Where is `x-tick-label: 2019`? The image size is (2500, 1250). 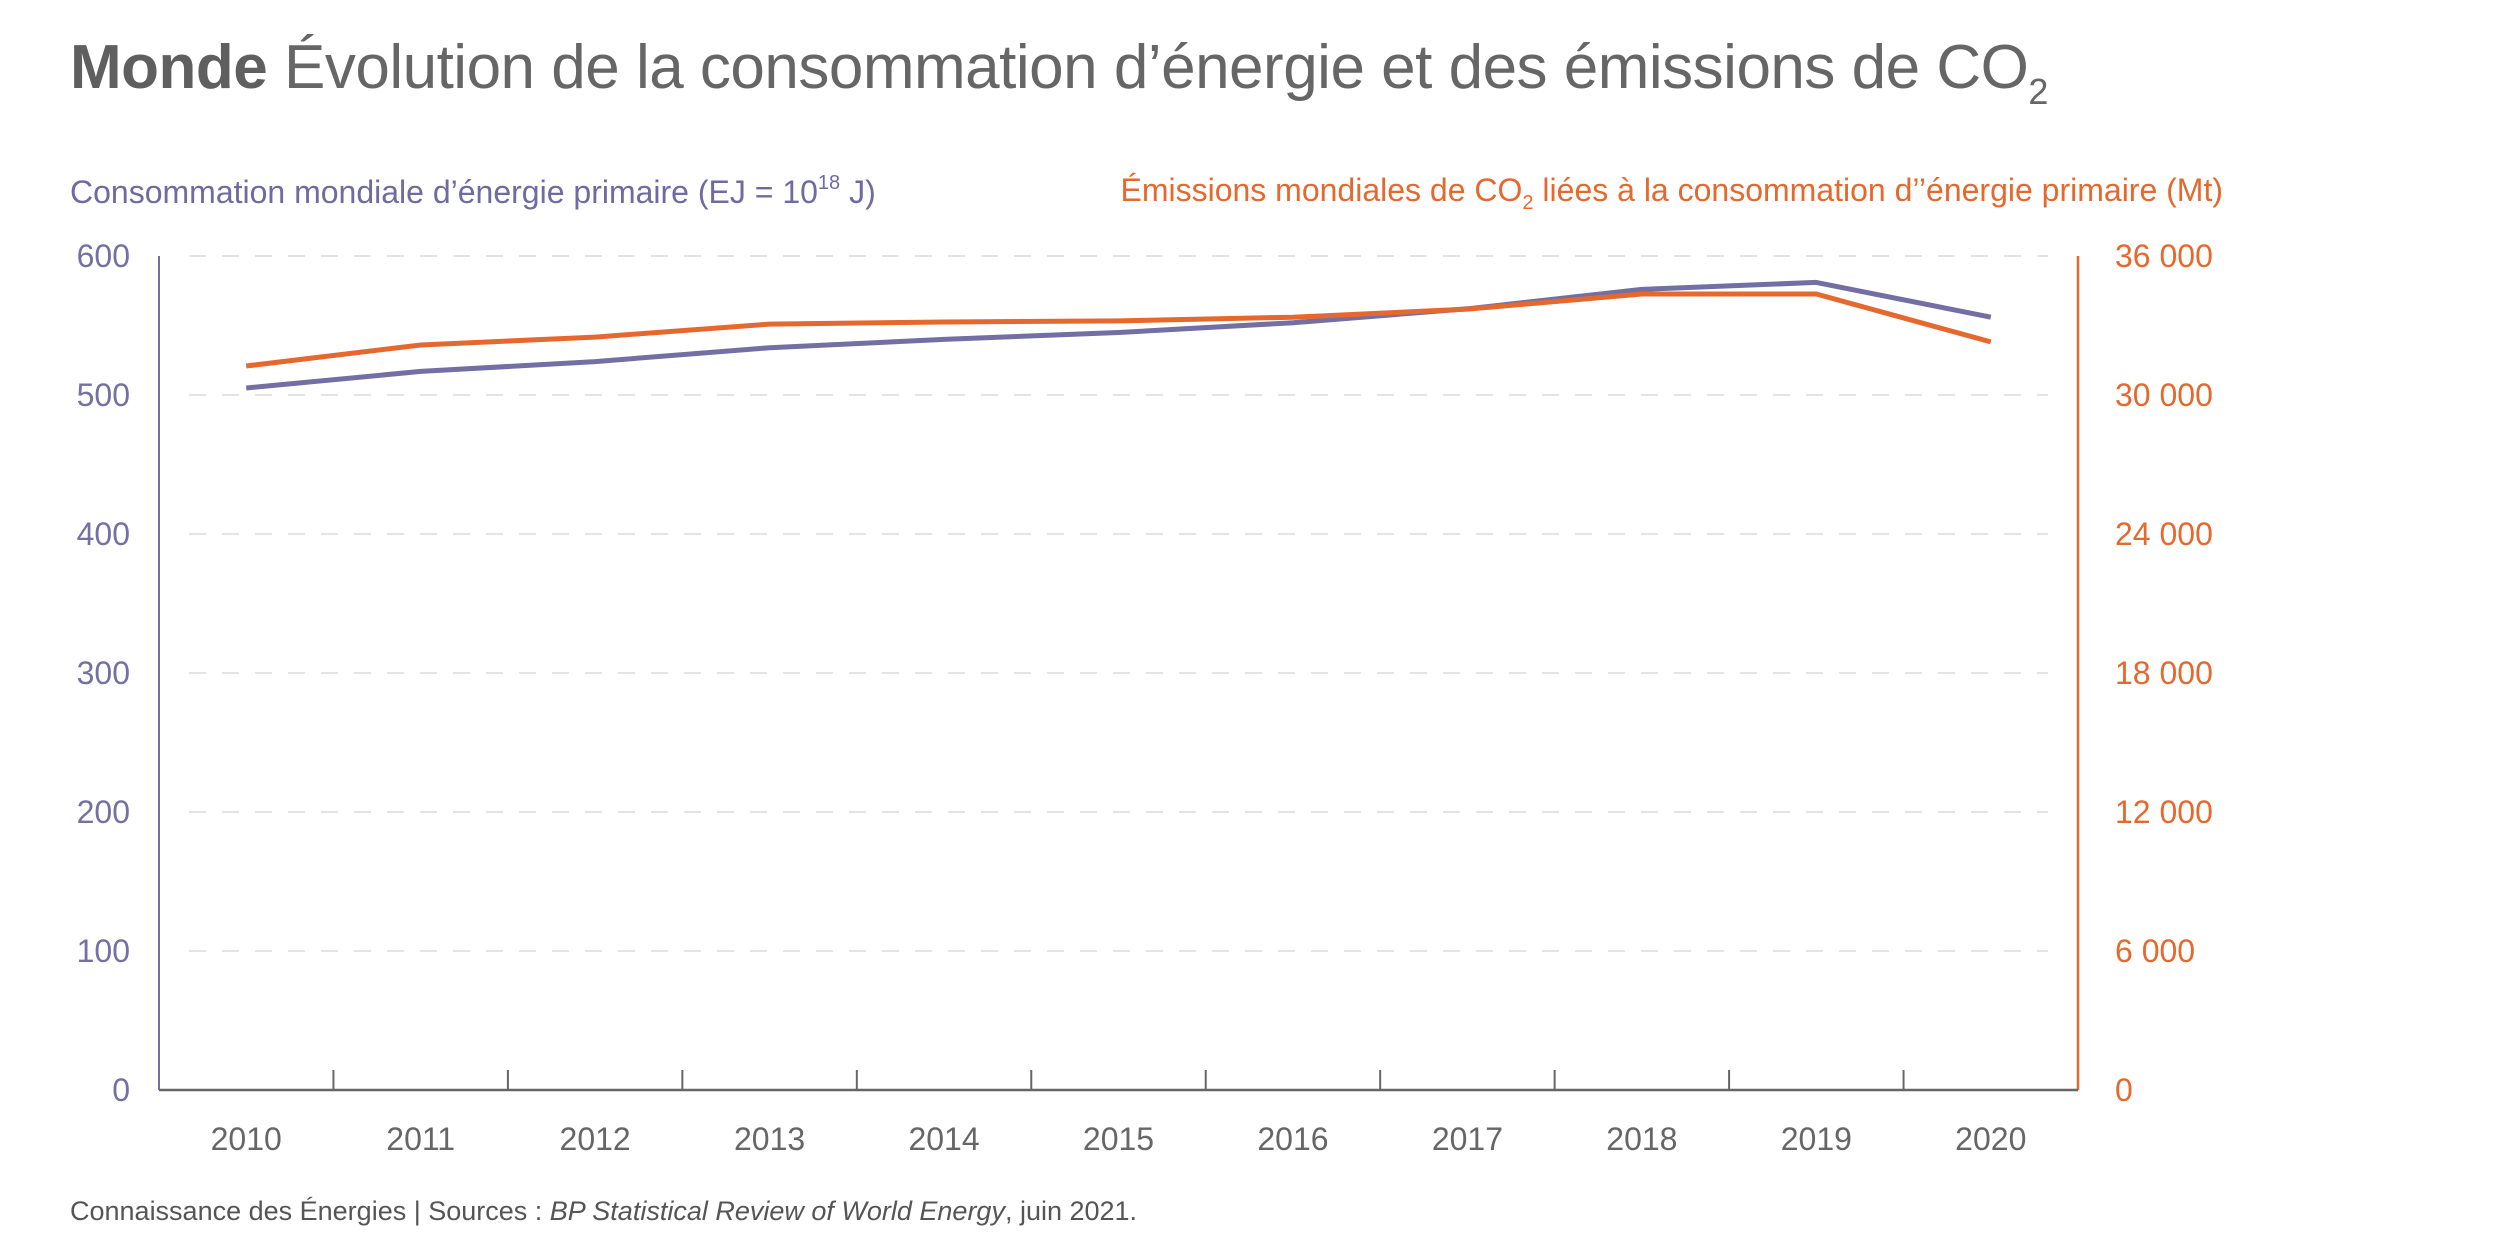
x-tick-label: 2019 is located at coordinates (1816, 1139).